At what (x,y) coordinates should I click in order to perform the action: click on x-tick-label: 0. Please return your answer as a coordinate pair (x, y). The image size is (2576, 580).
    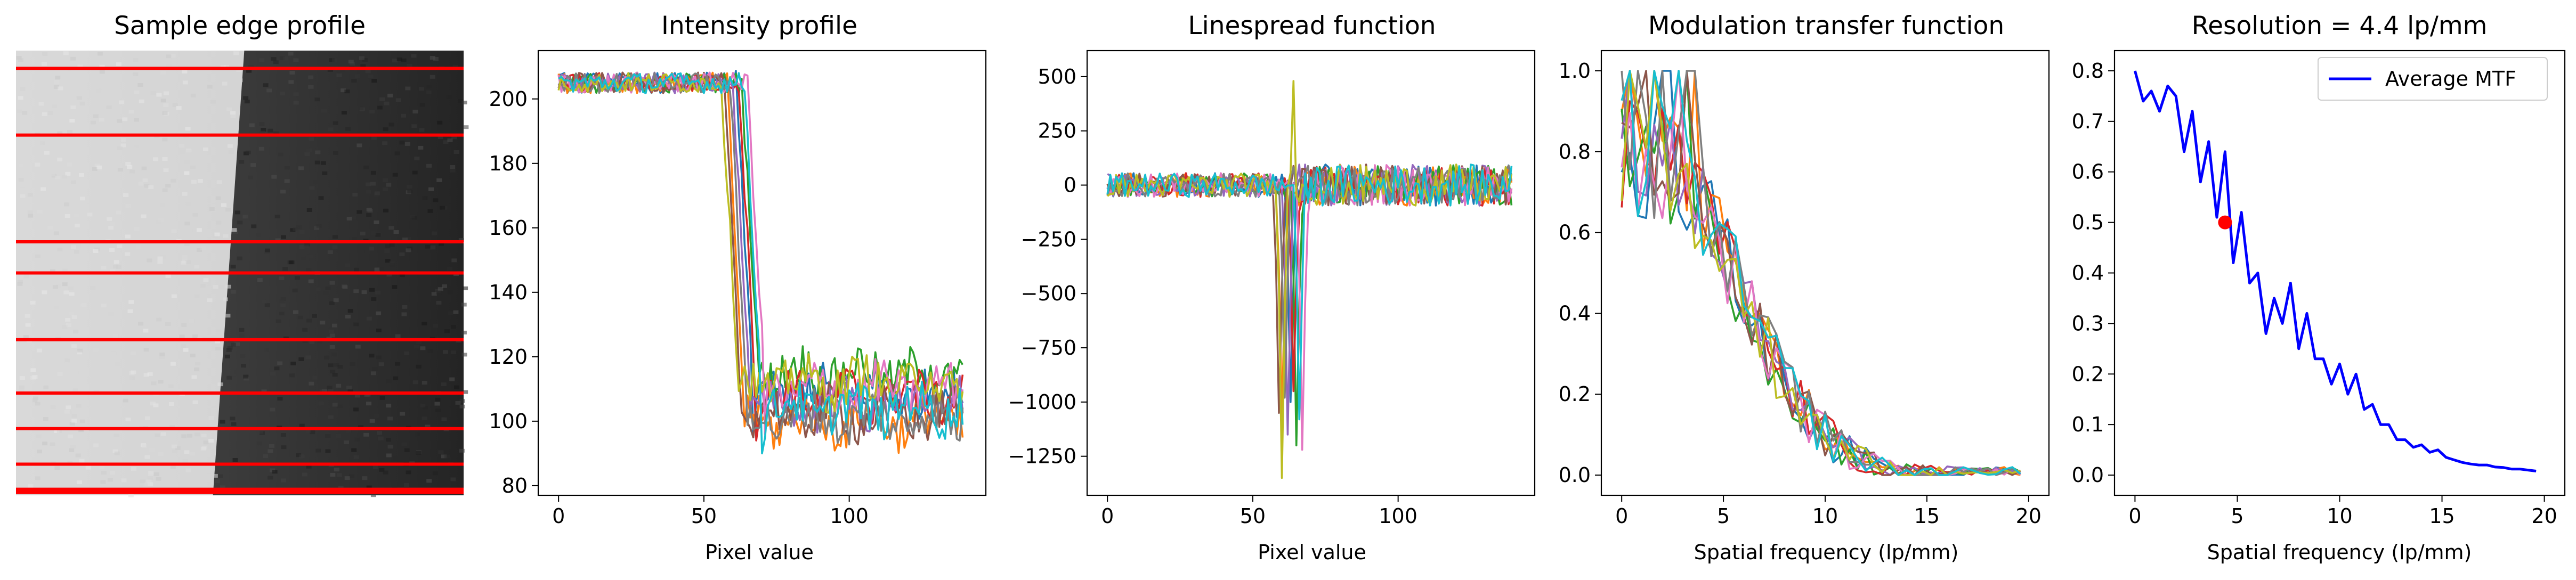
    Looking at the image, I should click on (1621, 516).